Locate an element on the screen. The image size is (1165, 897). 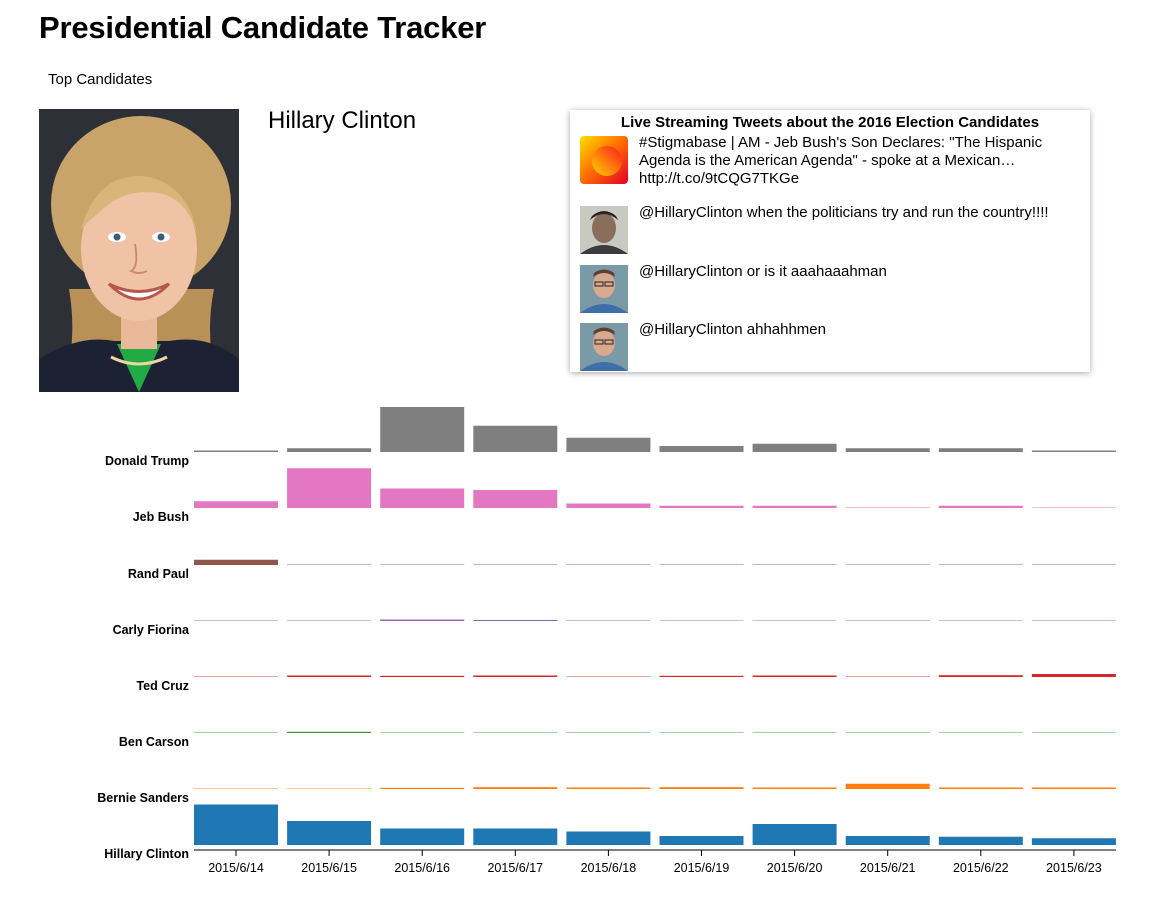
x-tick-label: 2015/6/20 is located at coordinates (795, 868).